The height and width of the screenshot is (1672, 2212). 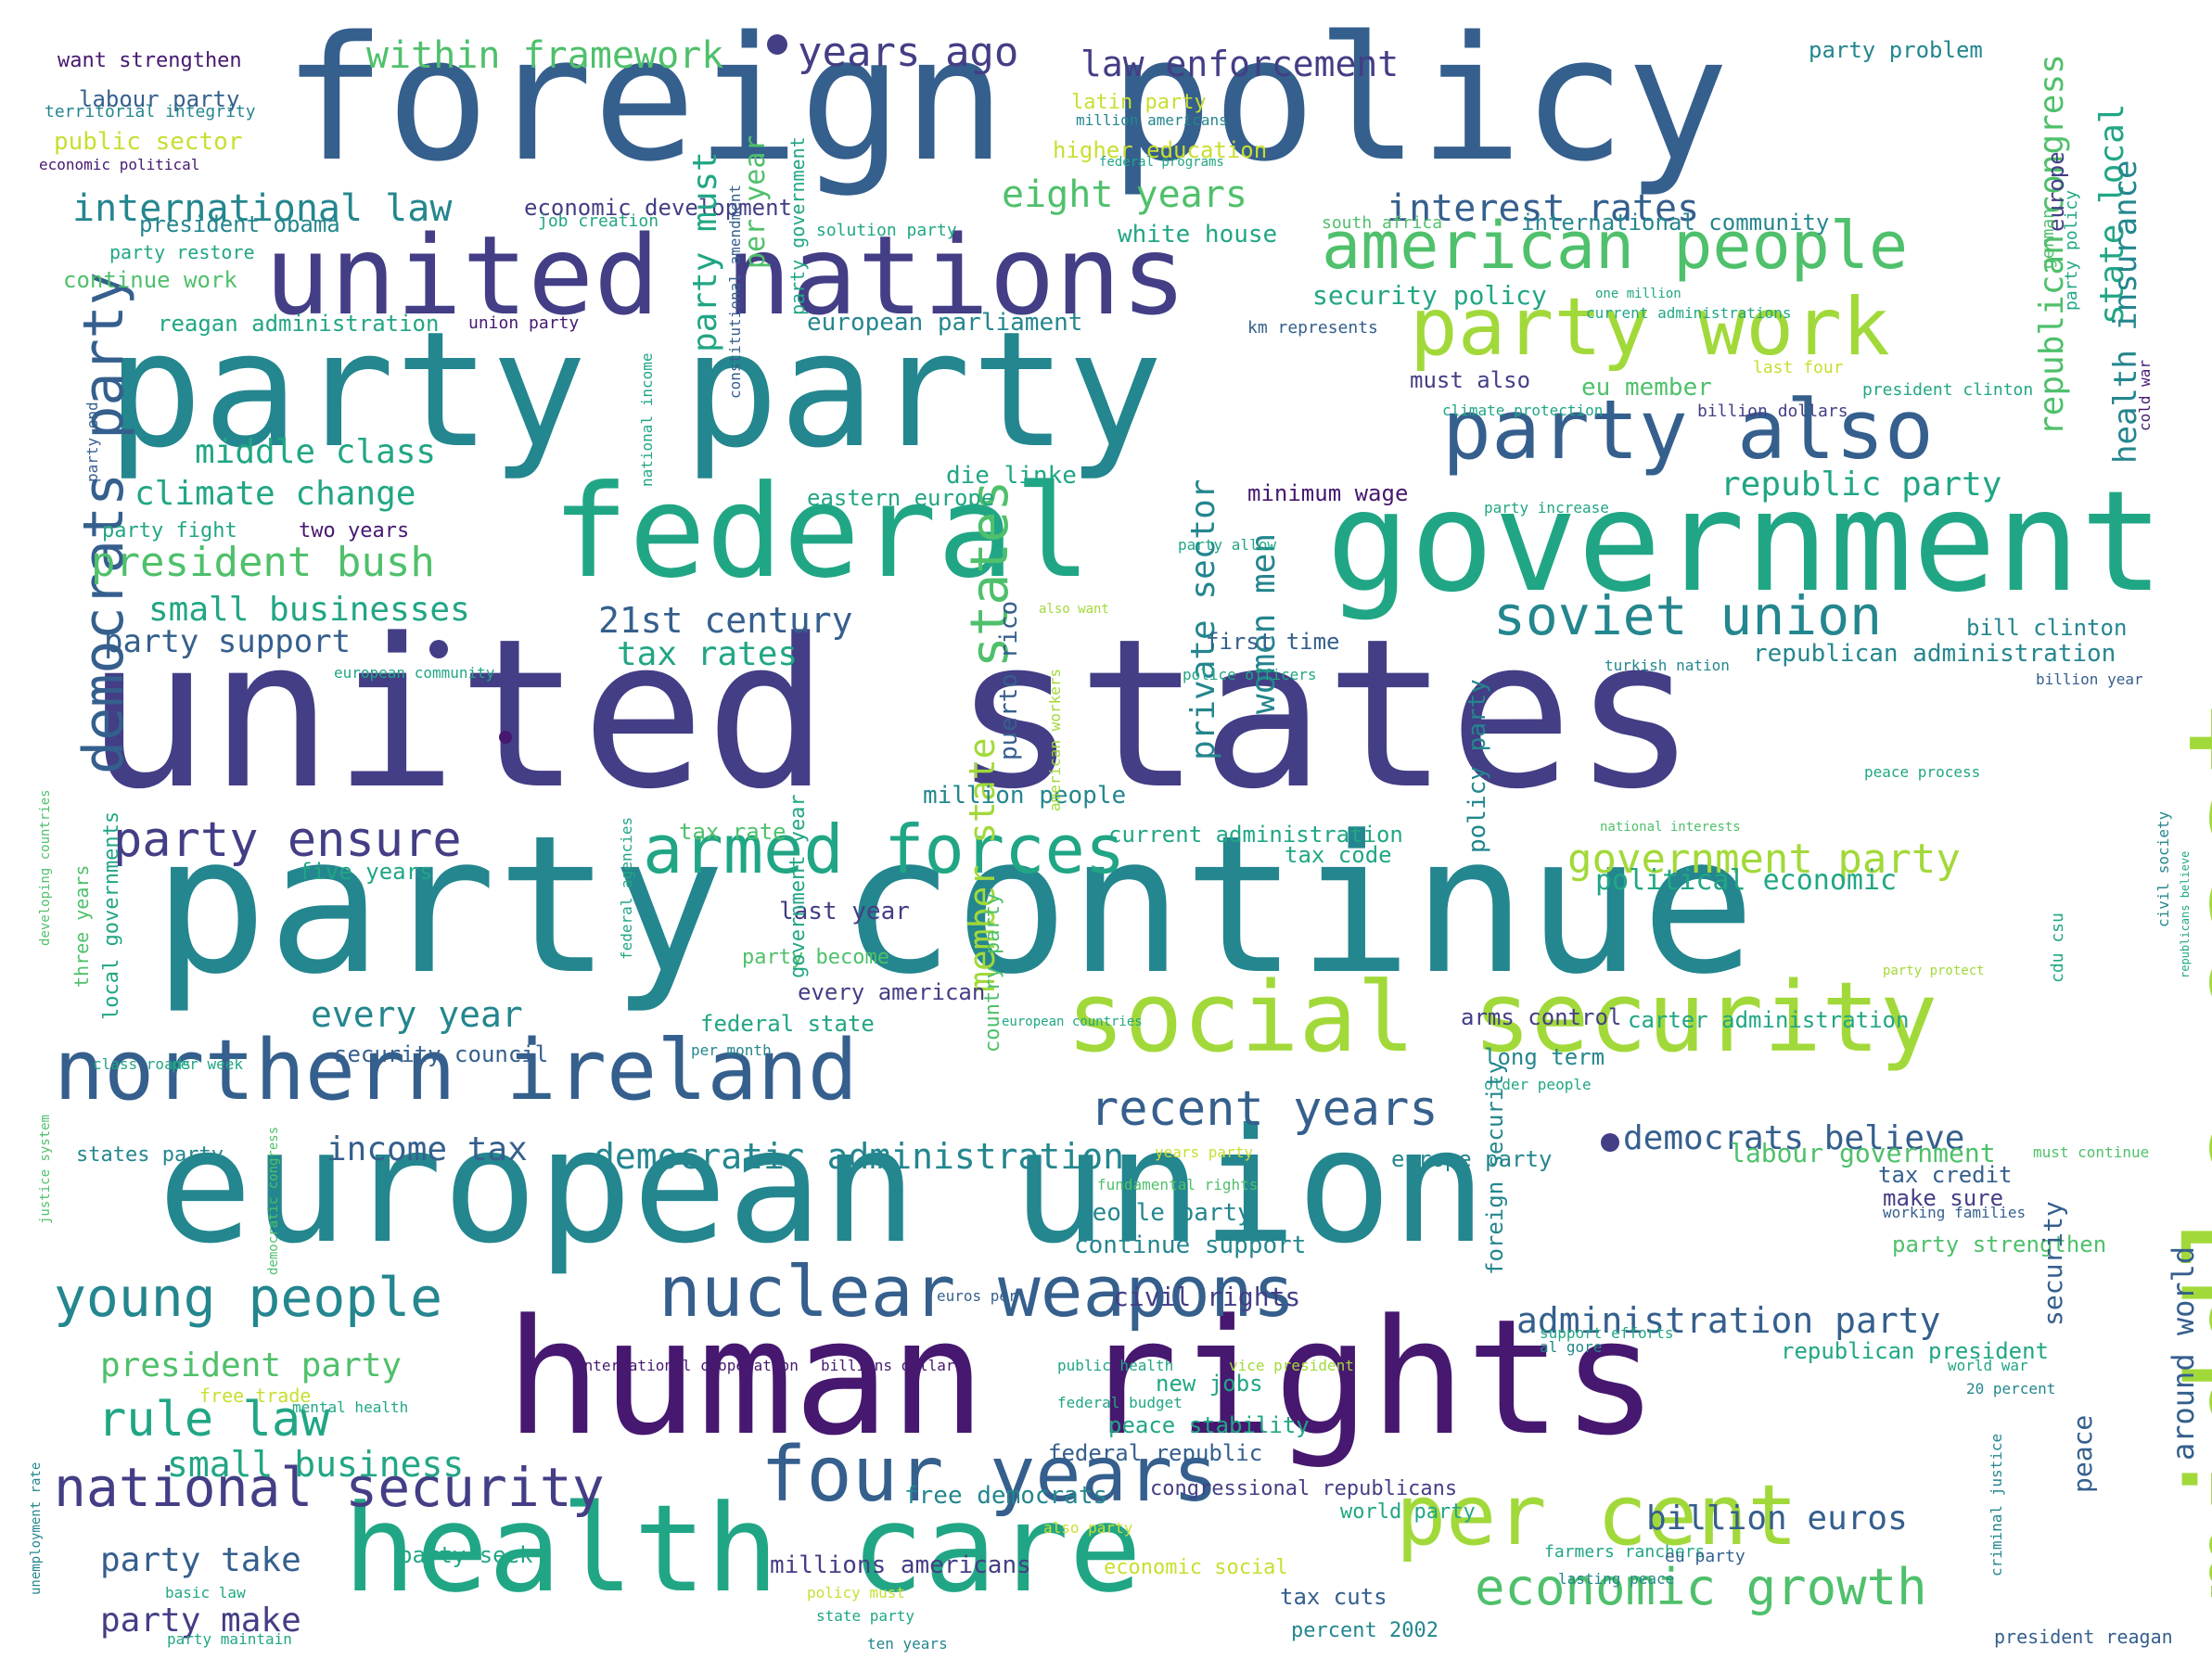 I want to click on word-eu-party: eu party, so click(x=1705, y=1556).